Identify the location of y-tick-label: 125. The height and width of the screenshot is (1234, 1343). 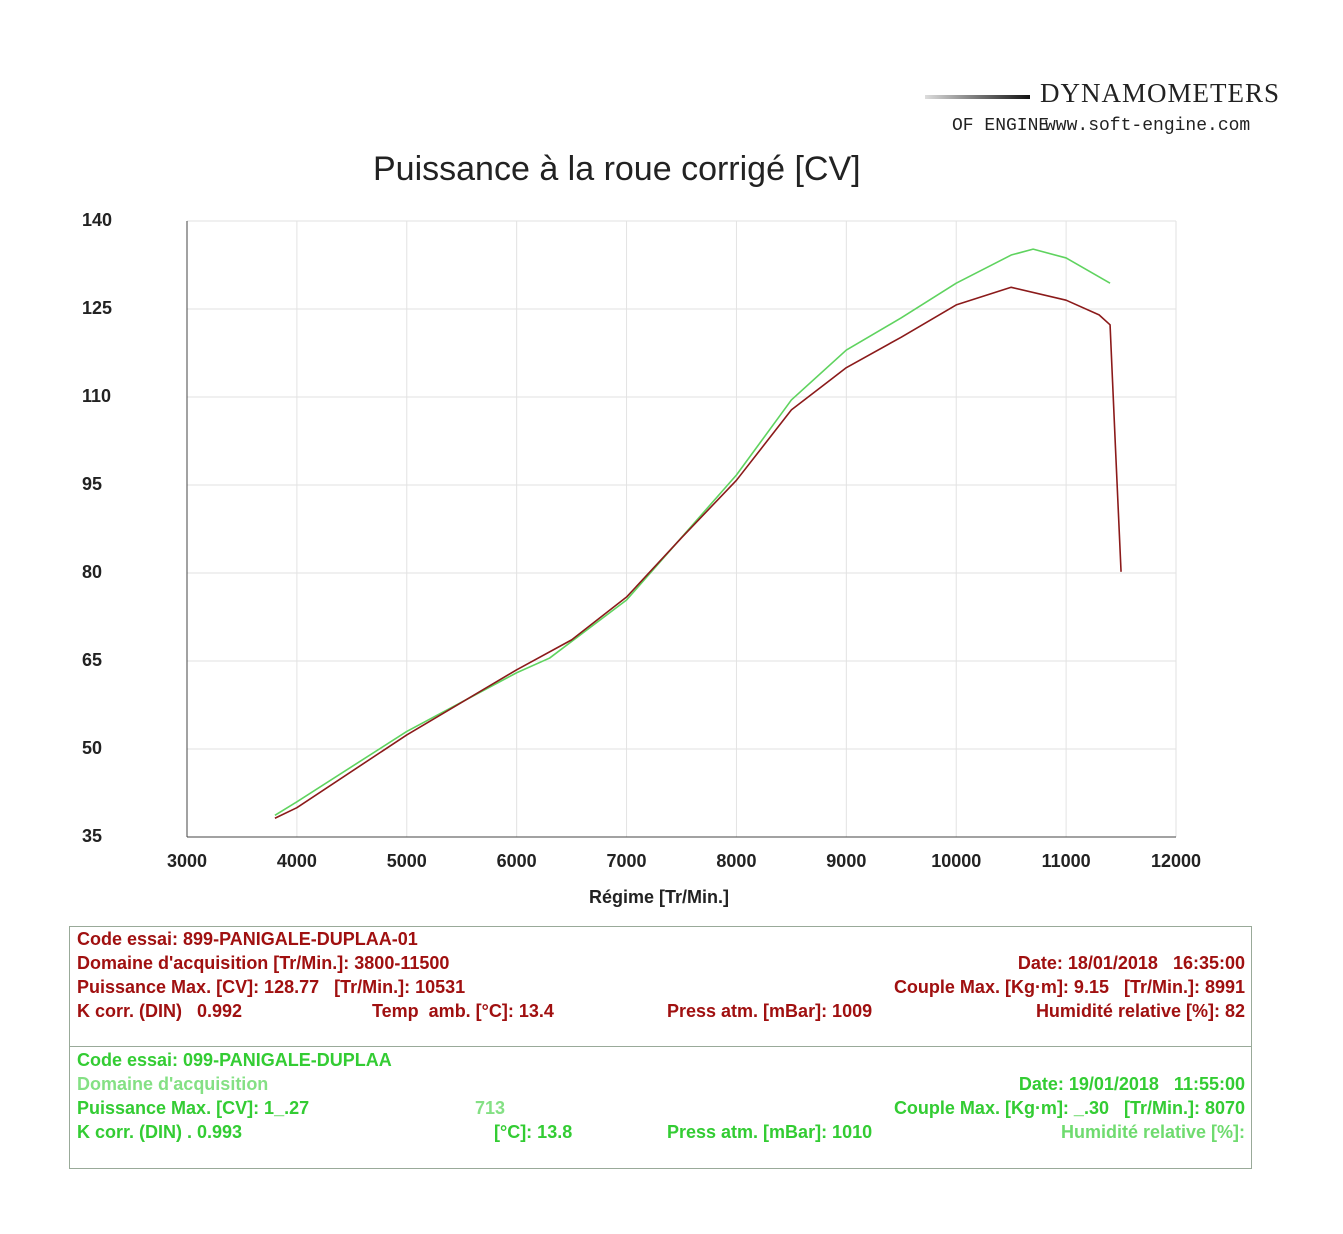
(97, 308).